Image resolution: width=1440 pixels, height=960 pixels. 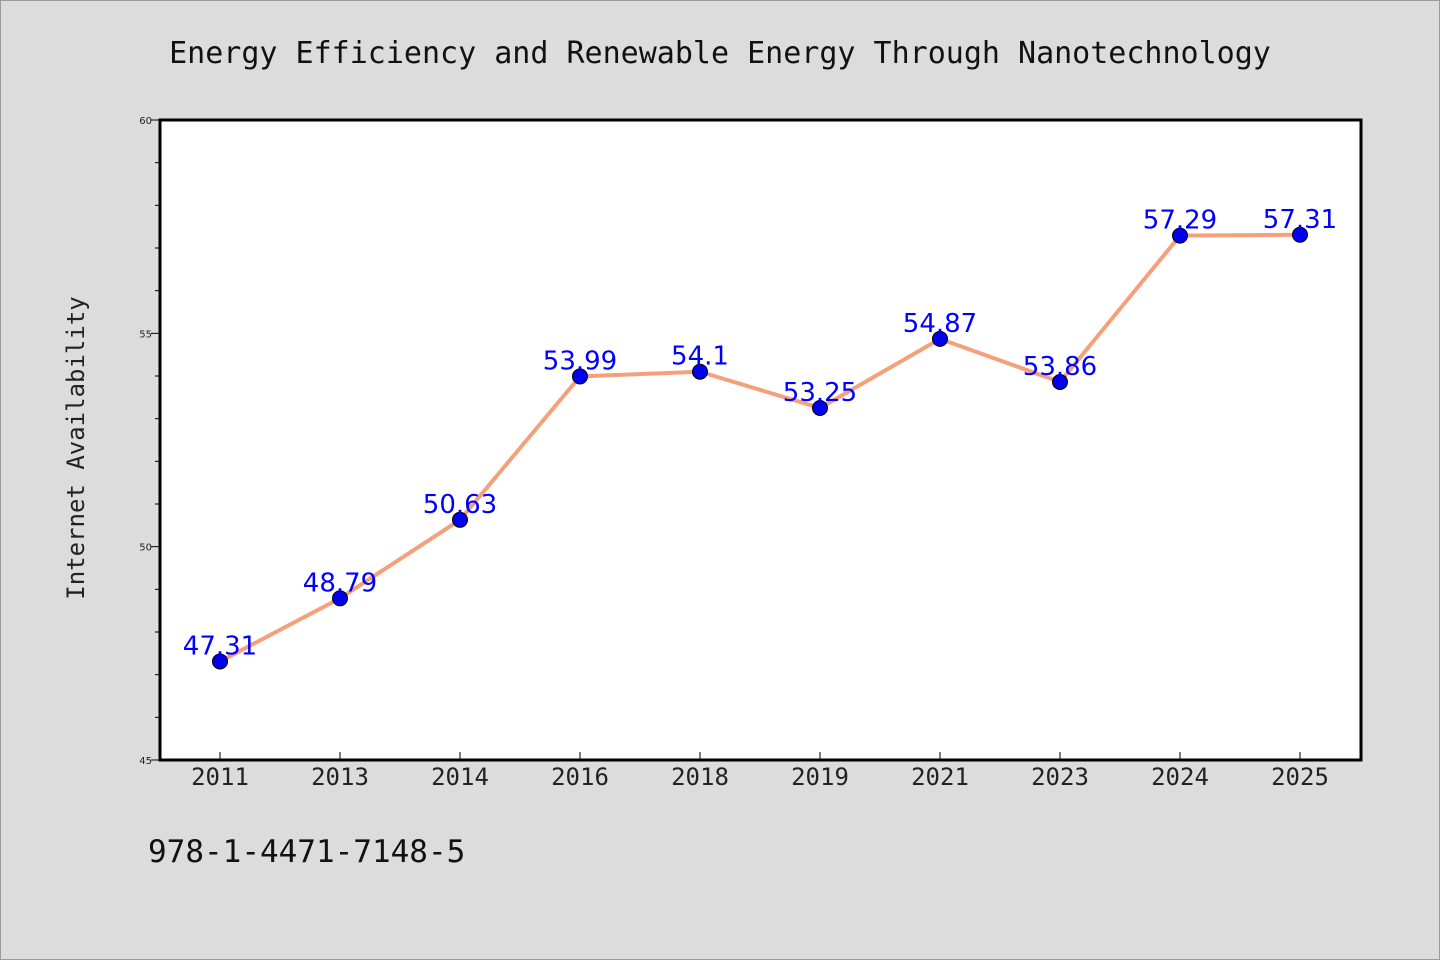 What do you see at coordinates (340, 777) in the screenshot?
I see `x-tick-label: 2013` at bounding box center [340, 777].